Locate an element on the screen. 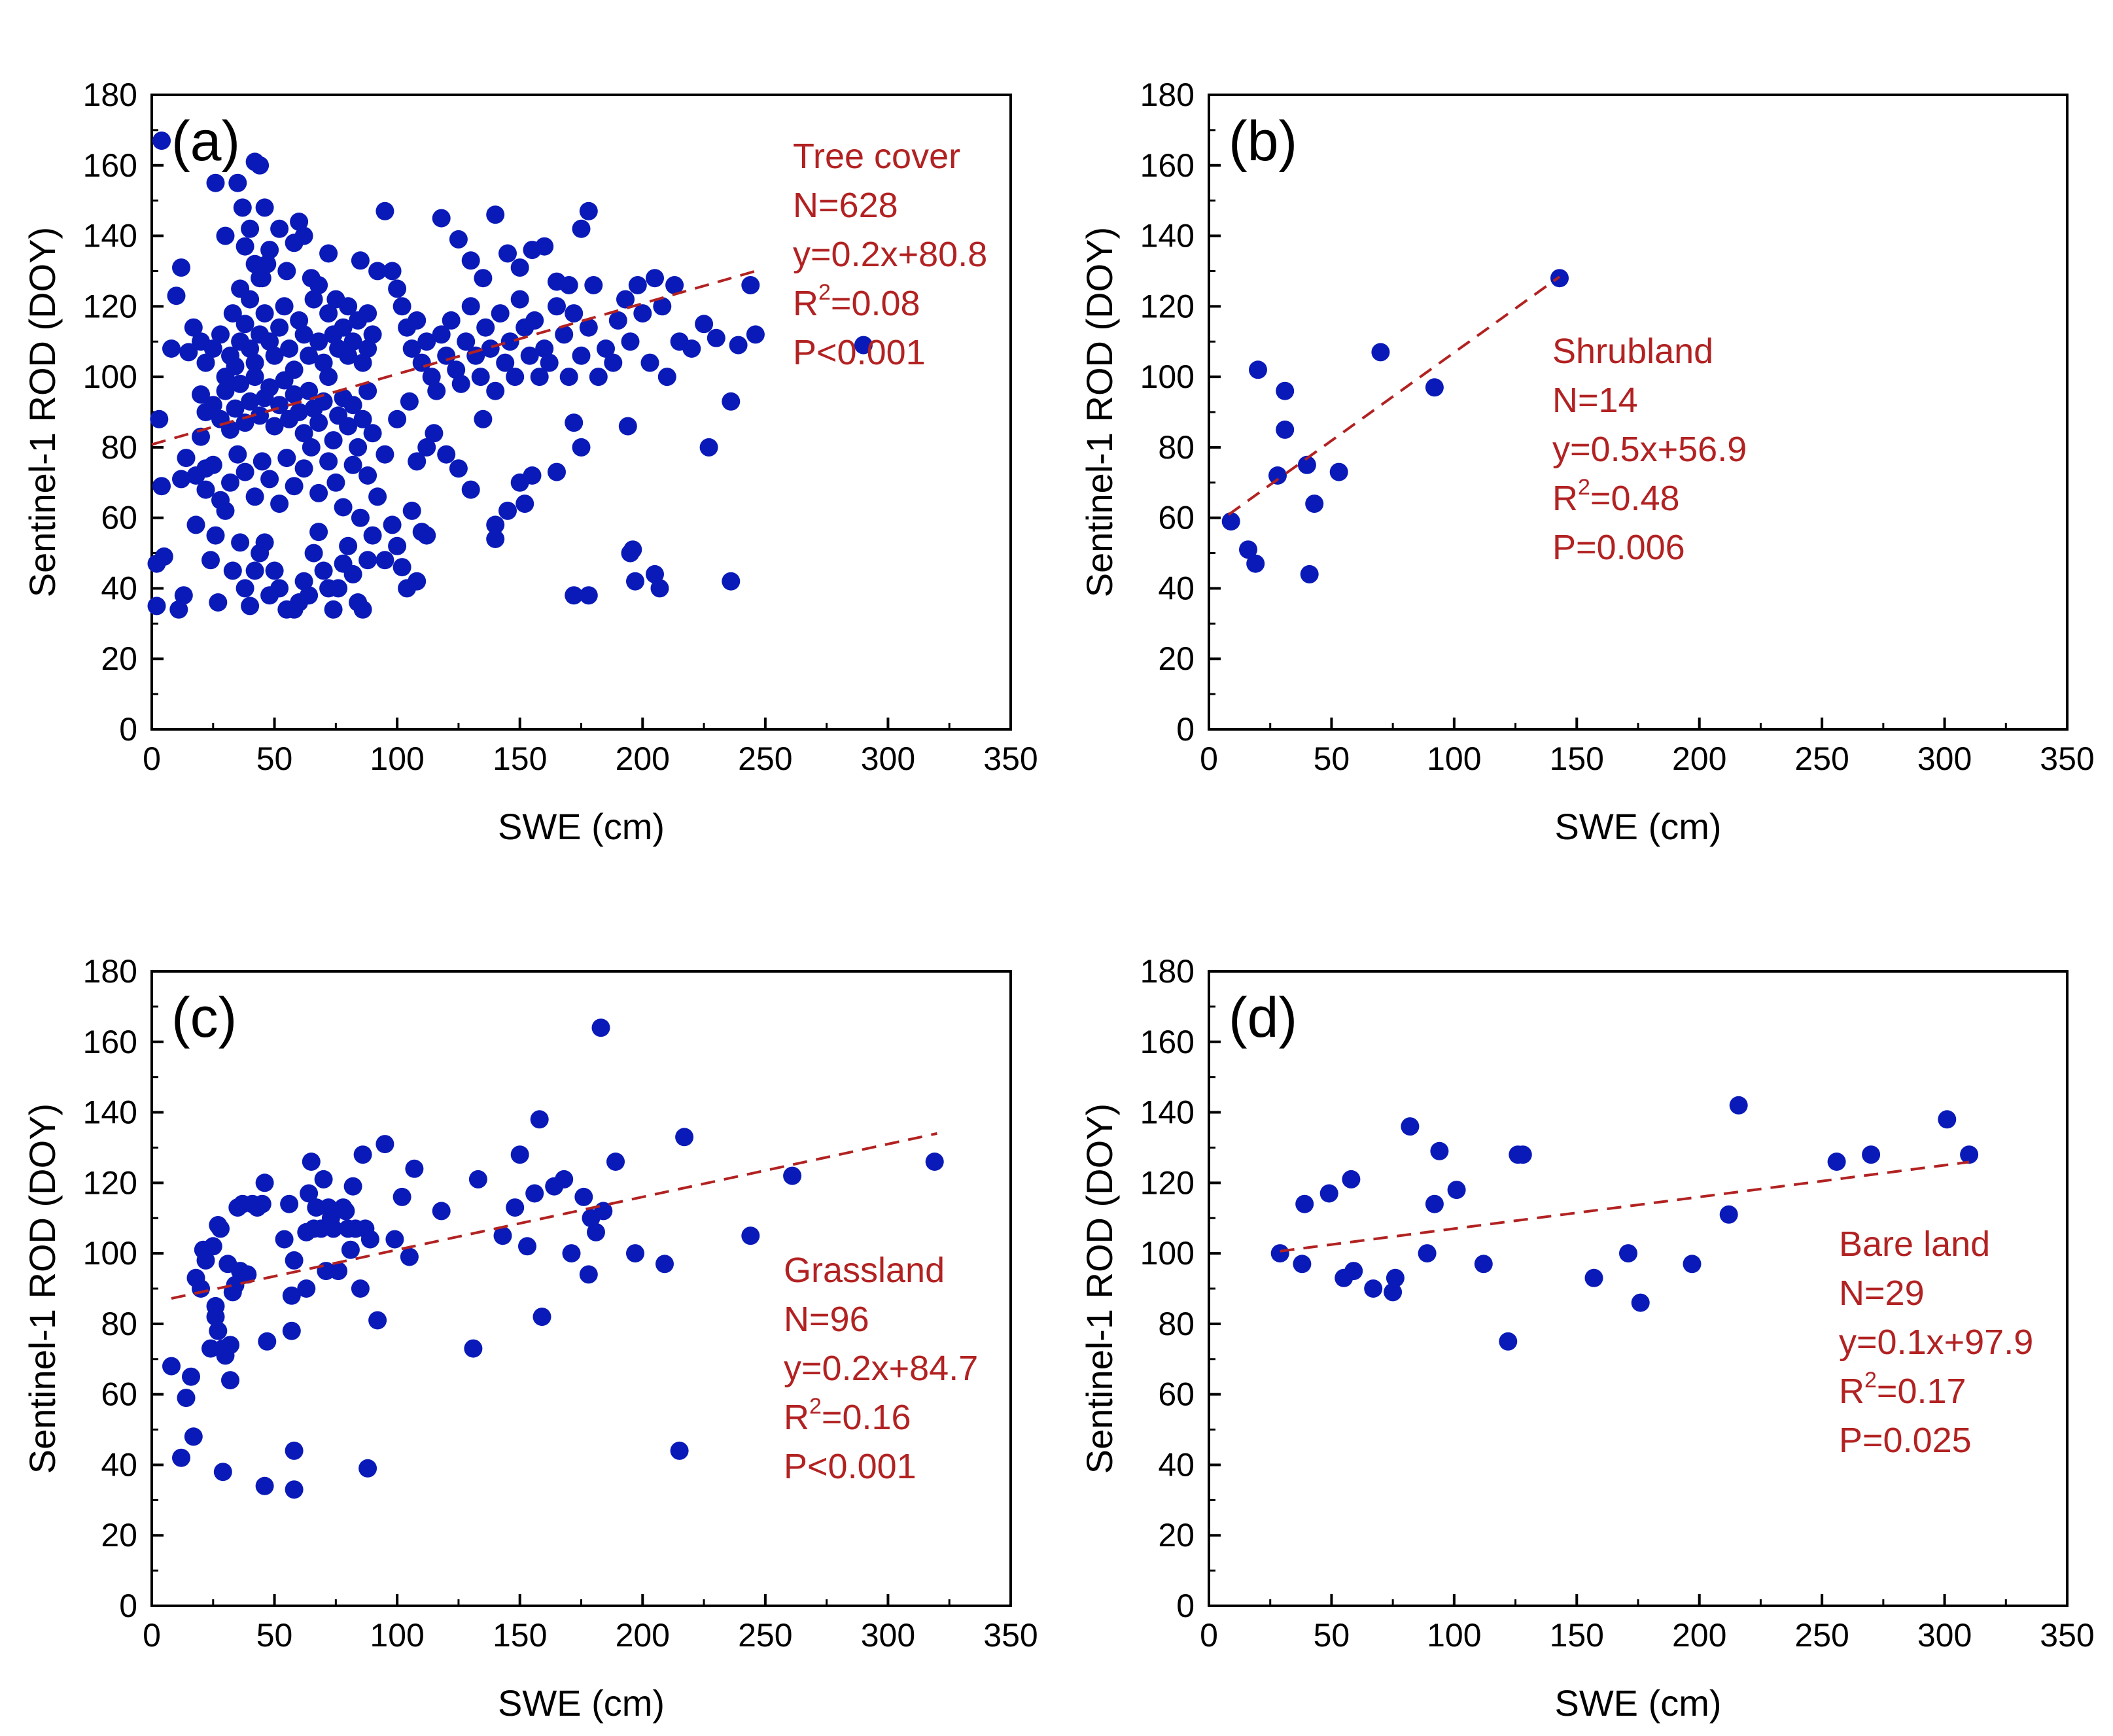 This screenshot has height=1736, width=2113. y-tick-label: 180 is located at coordinates (1167, 95).